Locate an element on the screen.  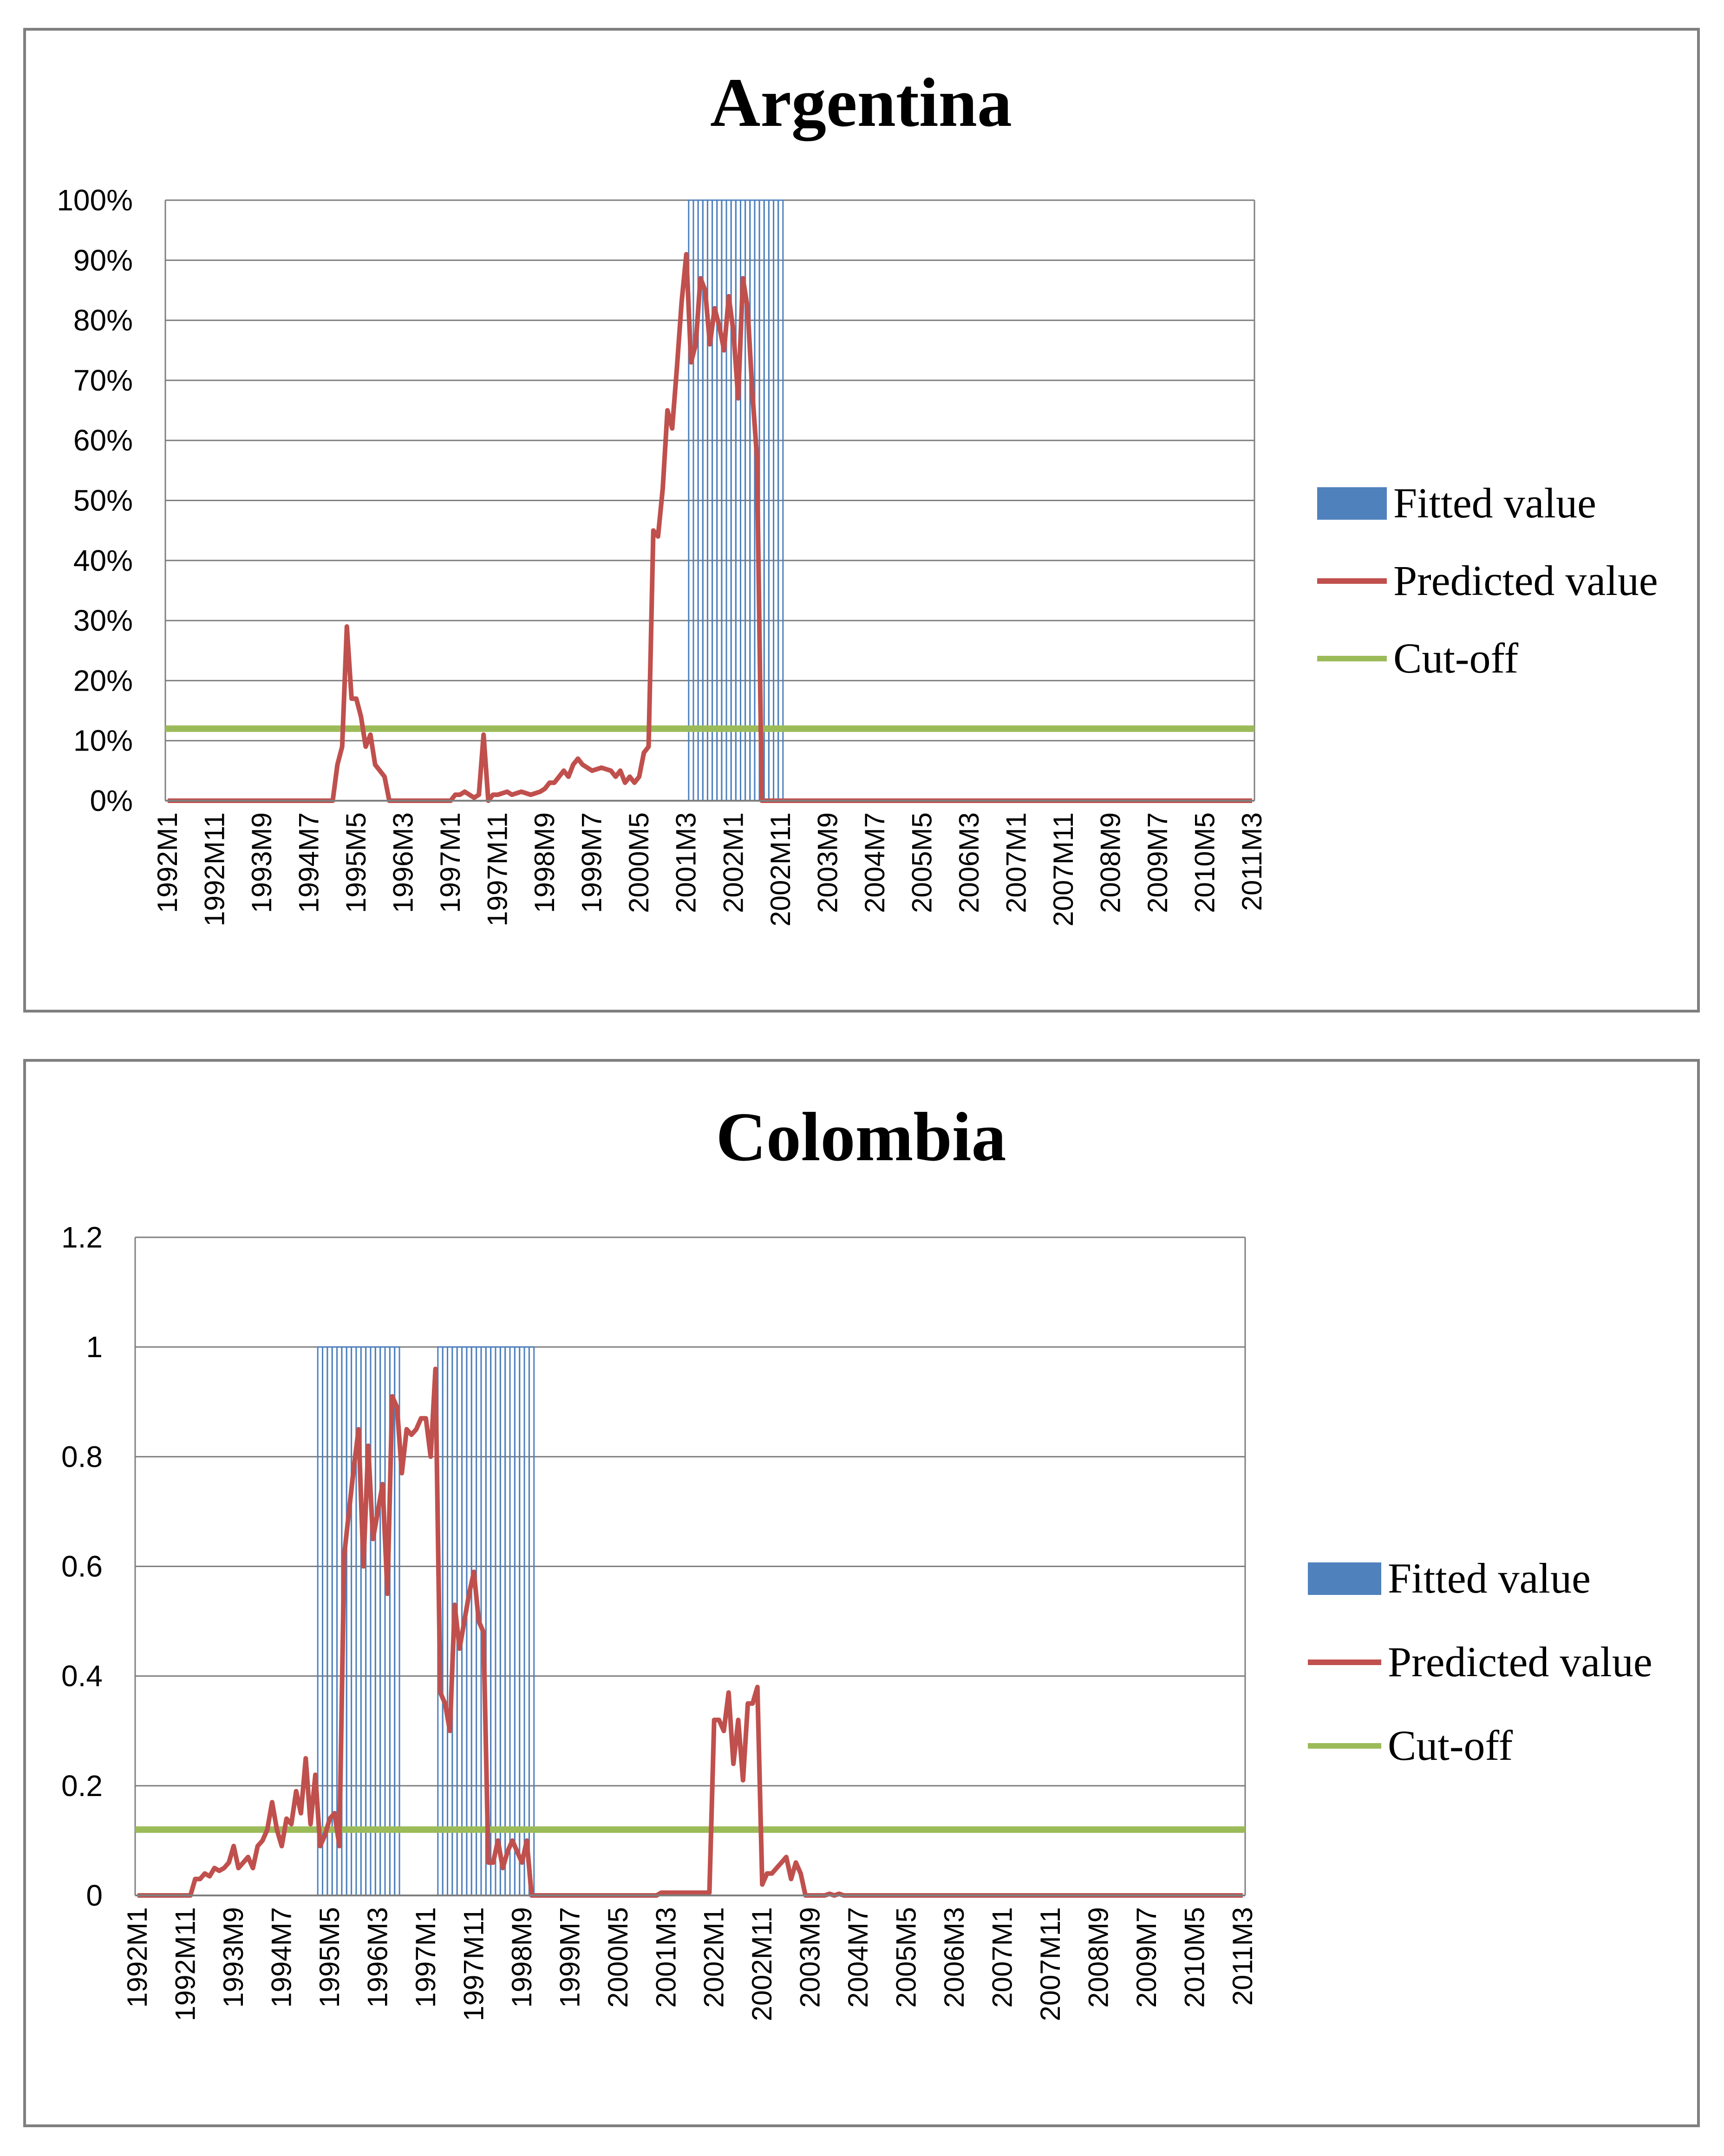
y-tick-label: 20% is located at coordinates (103, 680).